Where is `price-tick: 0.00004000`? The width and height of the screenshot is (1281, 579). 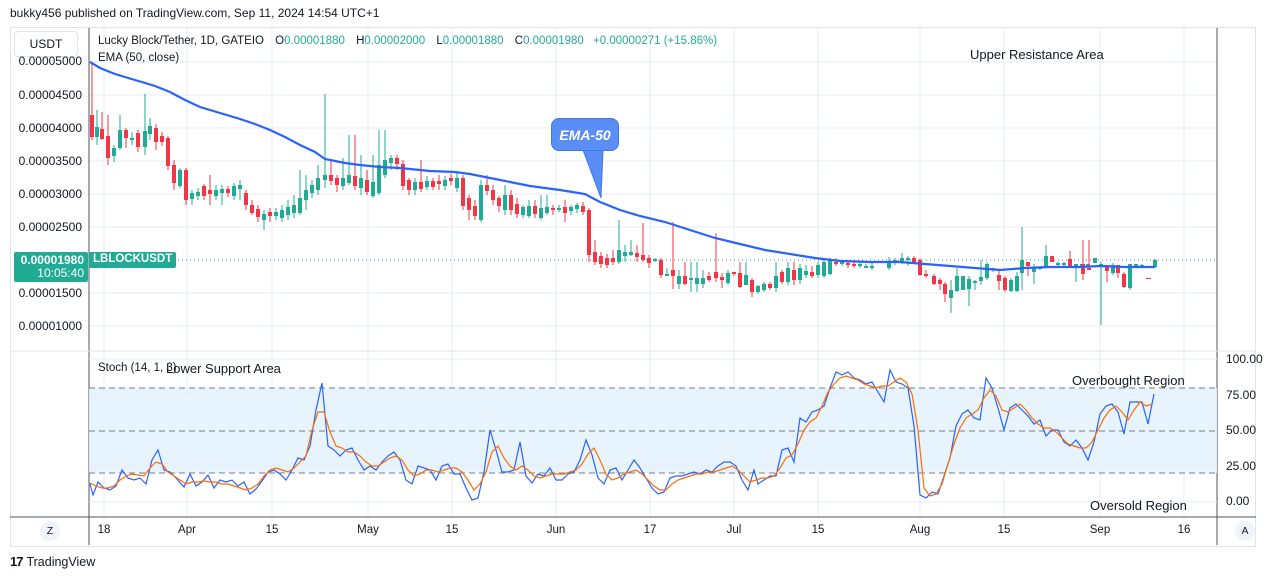
price-tick: 0.00004000 is located at coordinates (50, 128).